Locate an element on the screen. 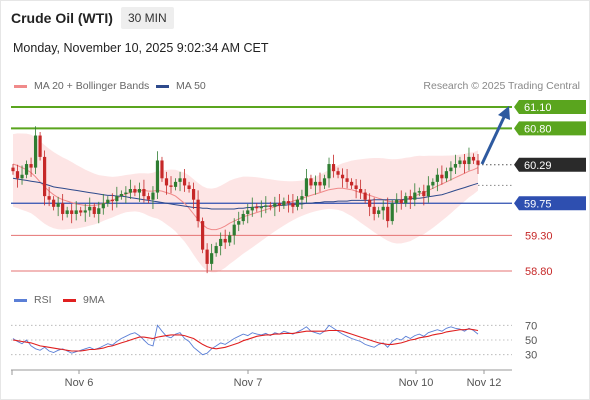  legend-label-ma50: MA 50 is located at coordinates (191, 86).